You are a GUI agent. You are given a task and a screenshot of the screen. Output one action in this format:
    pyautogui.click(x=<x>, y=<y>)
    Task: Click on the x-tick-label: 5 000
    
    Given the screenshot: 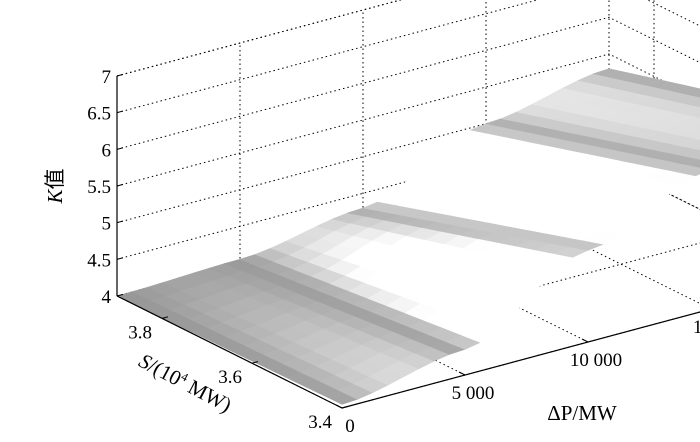 What is the action you would take?
    pyautogui.click(x=473, y=393)
    